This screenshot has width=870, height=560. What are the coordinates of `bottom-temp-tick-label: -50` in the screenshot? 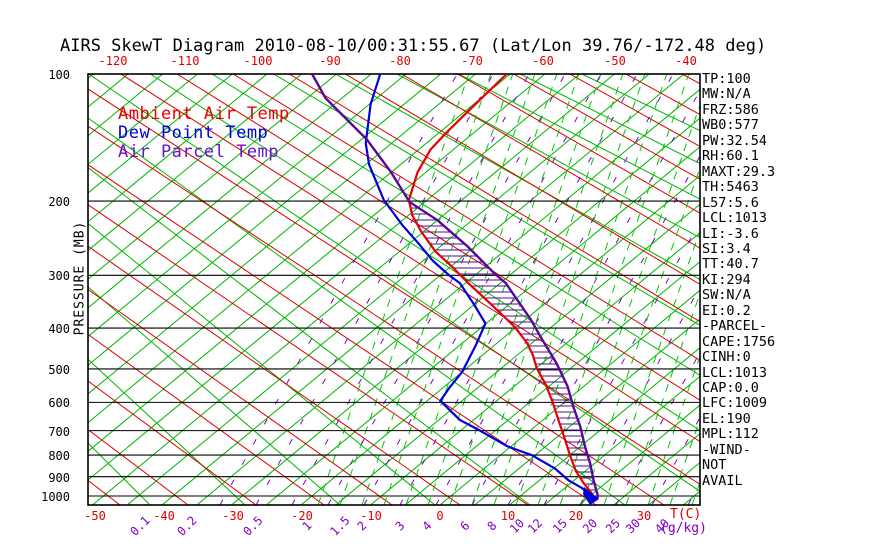 It's located at (95, 516).